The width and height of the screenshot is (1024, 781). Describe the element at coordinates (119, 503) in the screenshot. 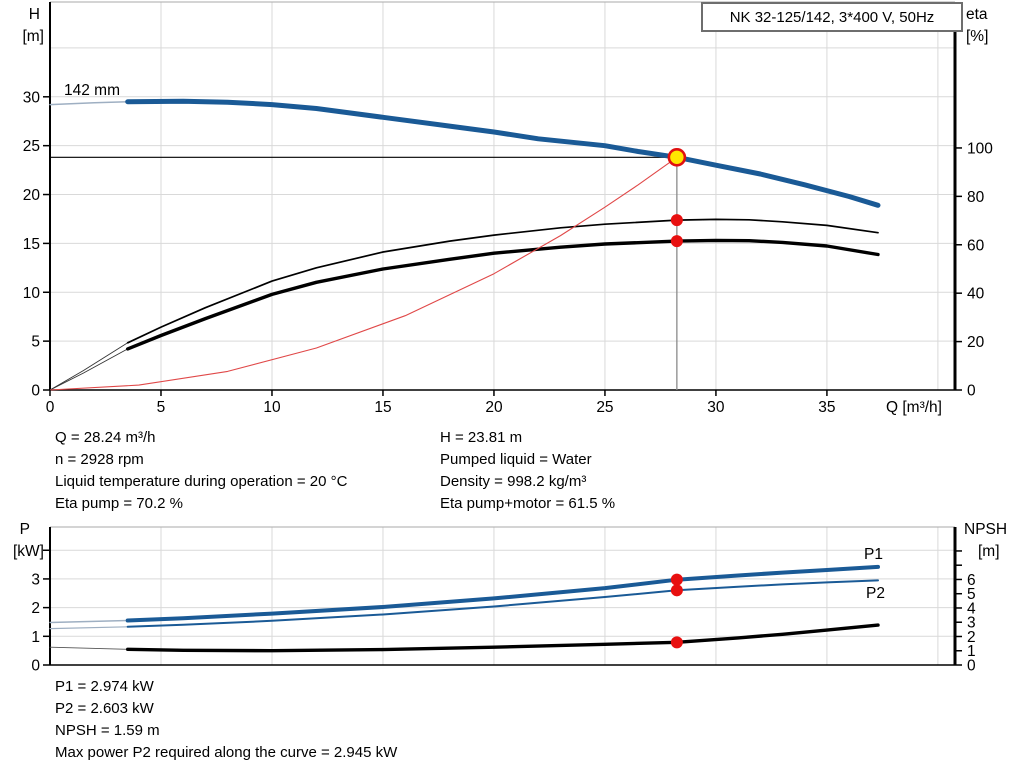

I see `info-line-eta-pump: Eta pump = 70.2 %` at that location.